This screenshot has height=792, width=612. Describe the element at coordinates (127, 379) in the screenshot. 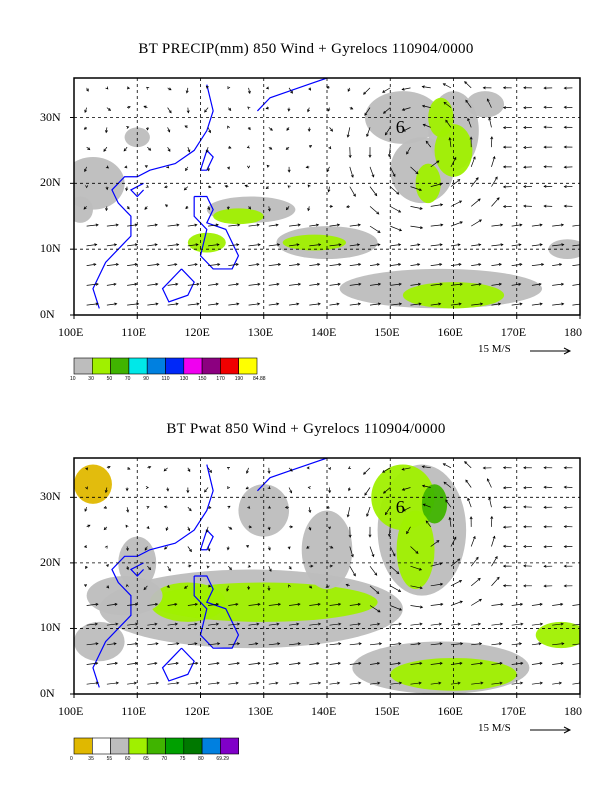

I see `colorbar-label: 70` at that location.